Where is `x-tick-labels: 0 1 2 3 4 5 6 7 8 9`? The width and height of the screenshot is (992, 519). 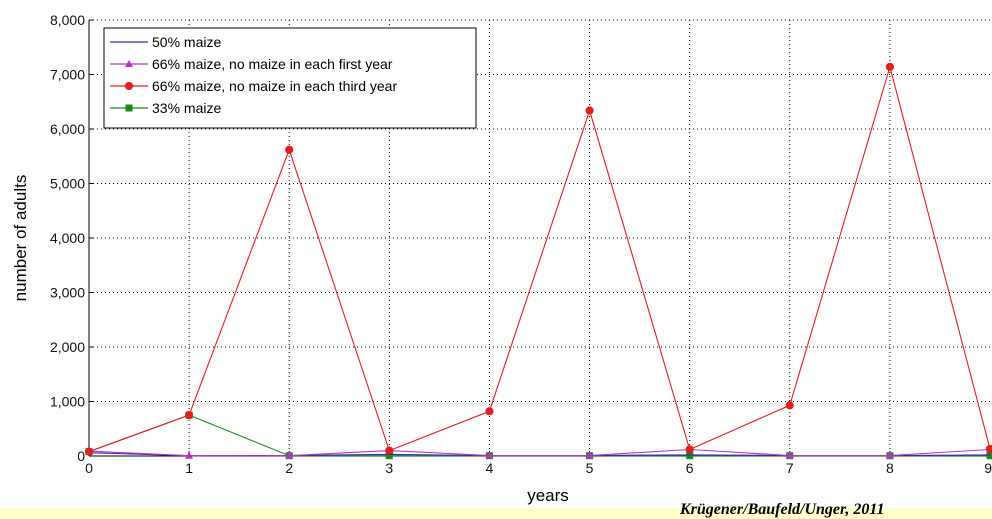 x-tick-labels: 0 1 2 3 4 5 6 7 8 9 is located at coordinates (538, 468).